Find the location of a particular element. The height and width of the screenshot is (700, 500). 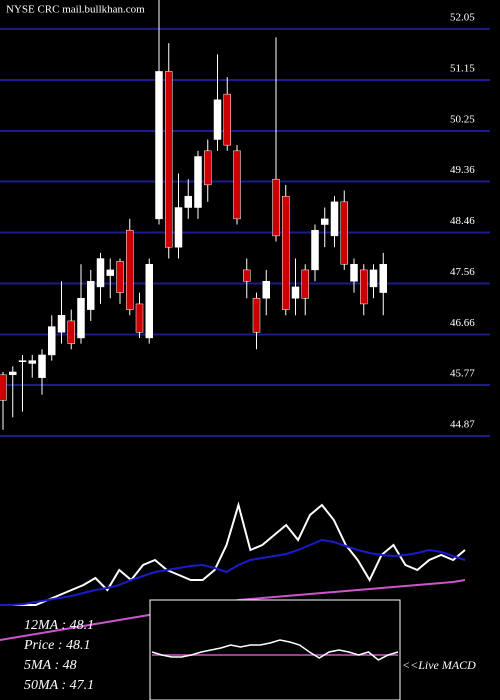

y-tick-label: 50.25 is located at coordinates (462, 120).